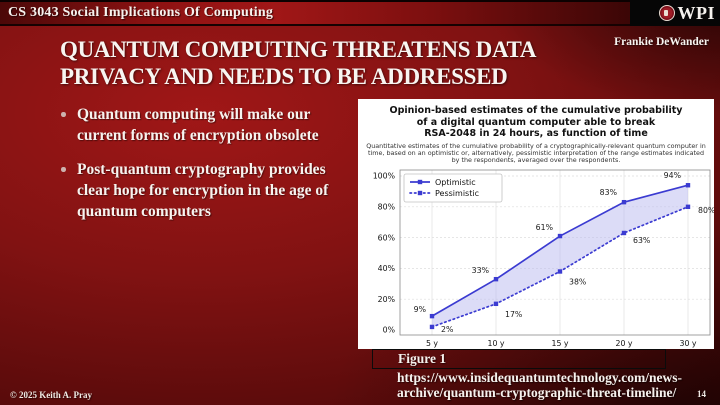 This screenshot has width=720, height=405. I want to click on svg-text: 40%, so click(386, 268).